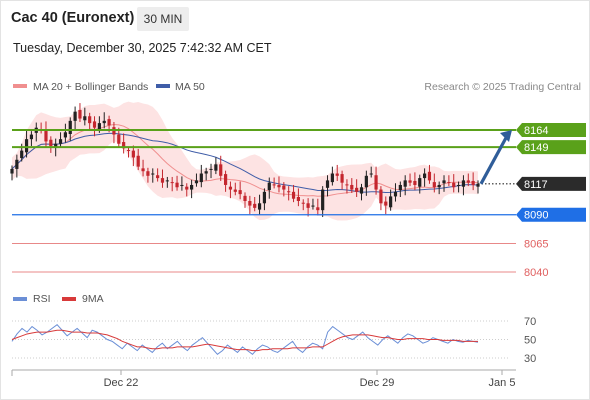 This screenshot has height=400, width=590. Describe the element at coordinates (73, 18) in the screenshot. I see `instrument-title: Cac 40 (Euronext)` at that location.